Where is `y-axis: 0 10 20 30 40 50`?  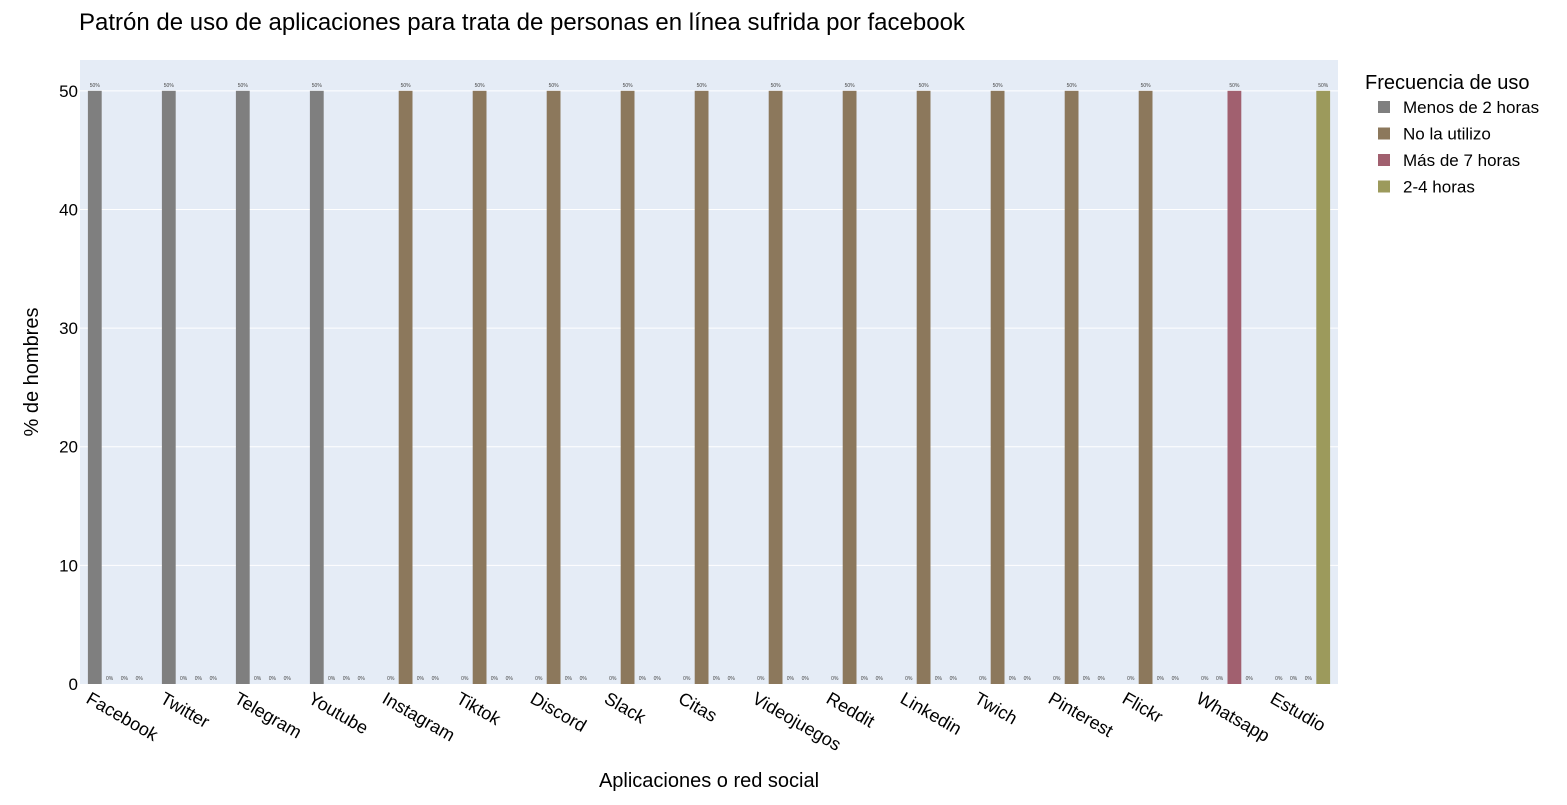
y-axis: 0 10 20 30 40 50 is located at coordinates (68, 388).